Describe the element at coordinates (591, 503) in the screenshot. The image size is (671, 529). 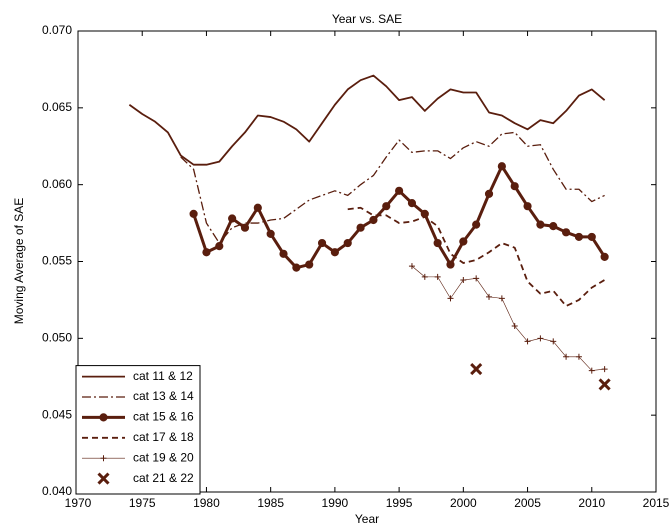
I see `x-tick-label: 2010` at that location.